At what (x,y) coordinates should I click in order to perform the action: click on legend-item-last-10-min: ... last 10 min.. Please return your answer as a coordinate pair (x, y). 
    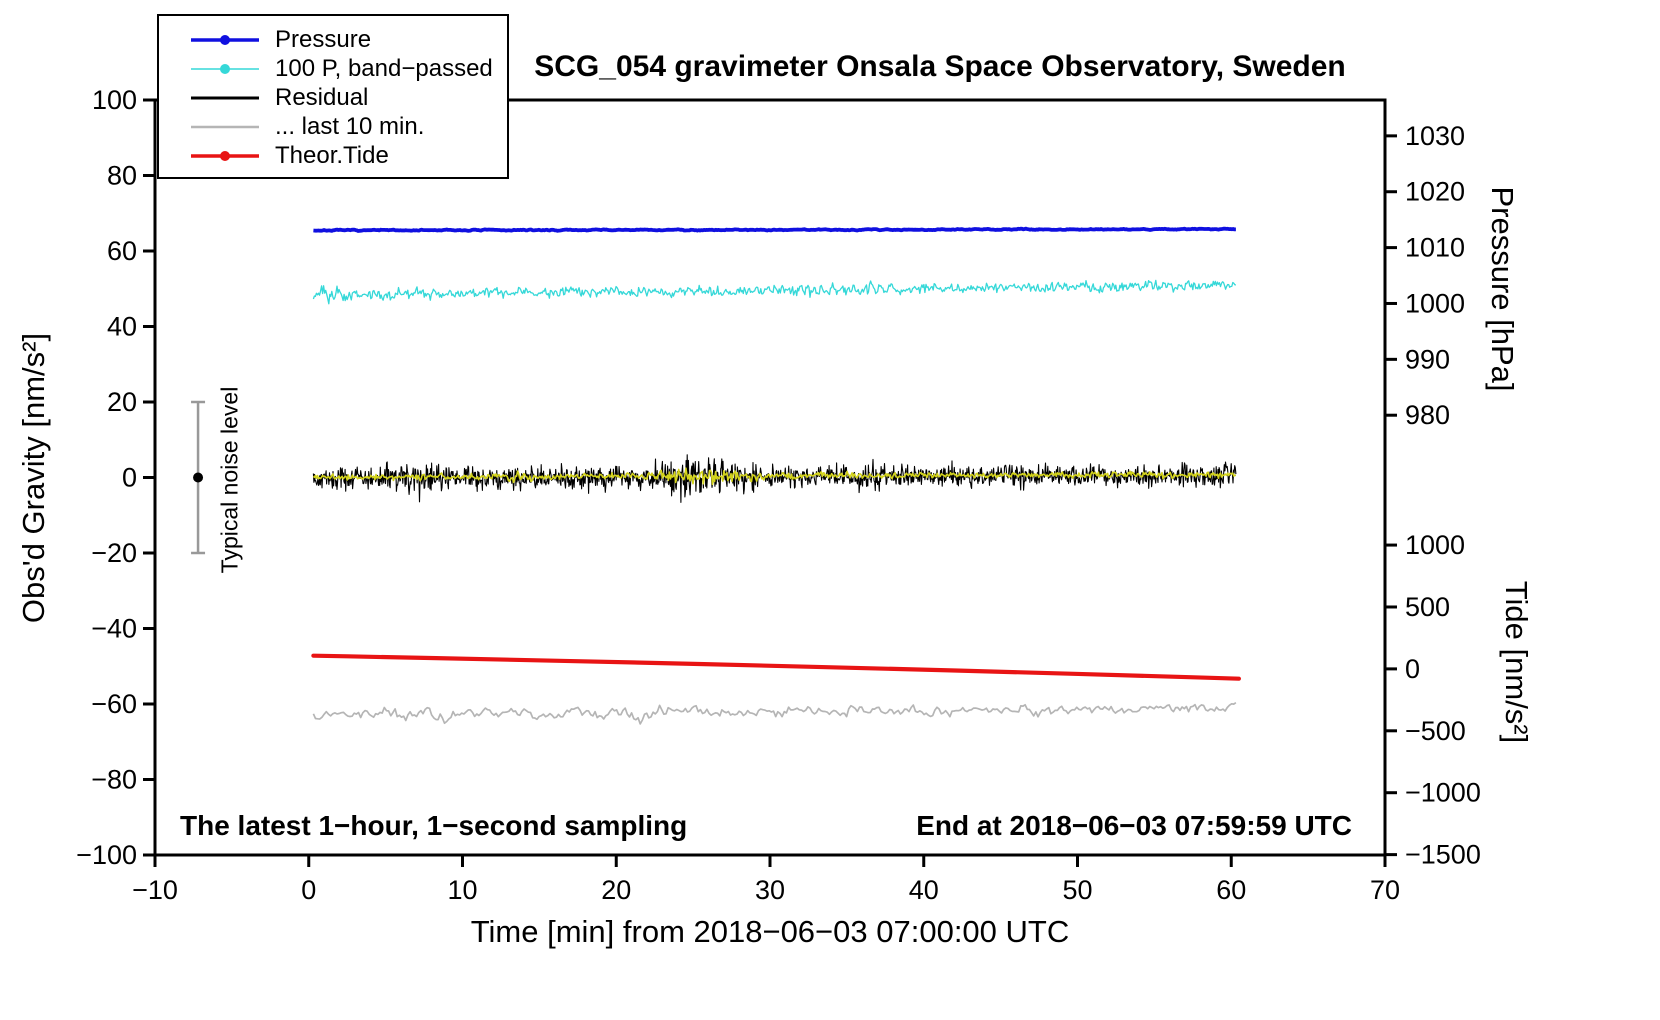
    Looking at the image, I should click on (333, 126).